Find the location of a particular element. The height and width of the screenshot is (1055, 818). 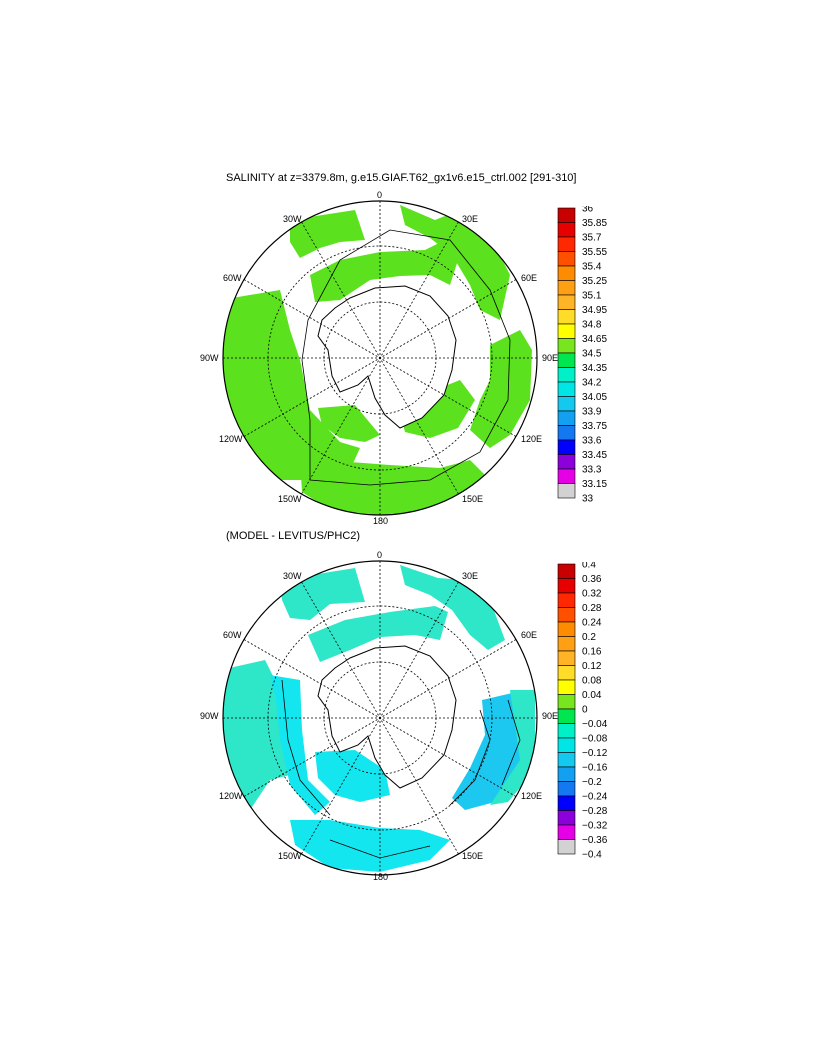

bottom-colorbar-label: −0.4 is located at coordinates (592, 855).